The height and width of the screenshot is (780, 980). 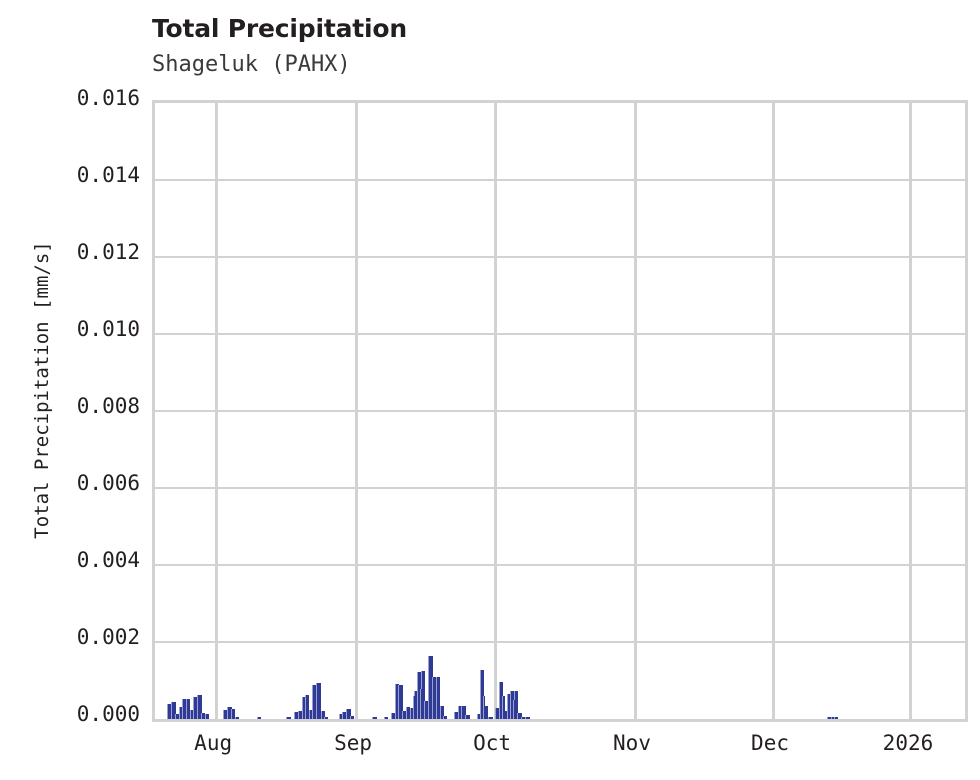 I want to click on x-tick-label: Sep, so click(x=353, y=743).